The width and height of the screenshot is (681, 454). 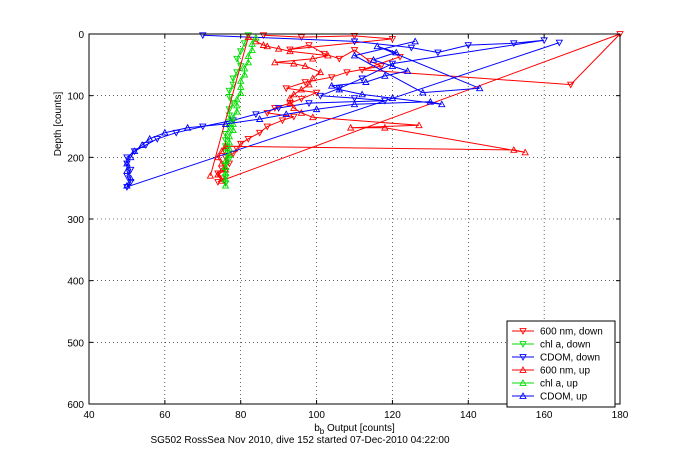 I want to click on legend-label: chl a, down, so click(x=565, y=345).